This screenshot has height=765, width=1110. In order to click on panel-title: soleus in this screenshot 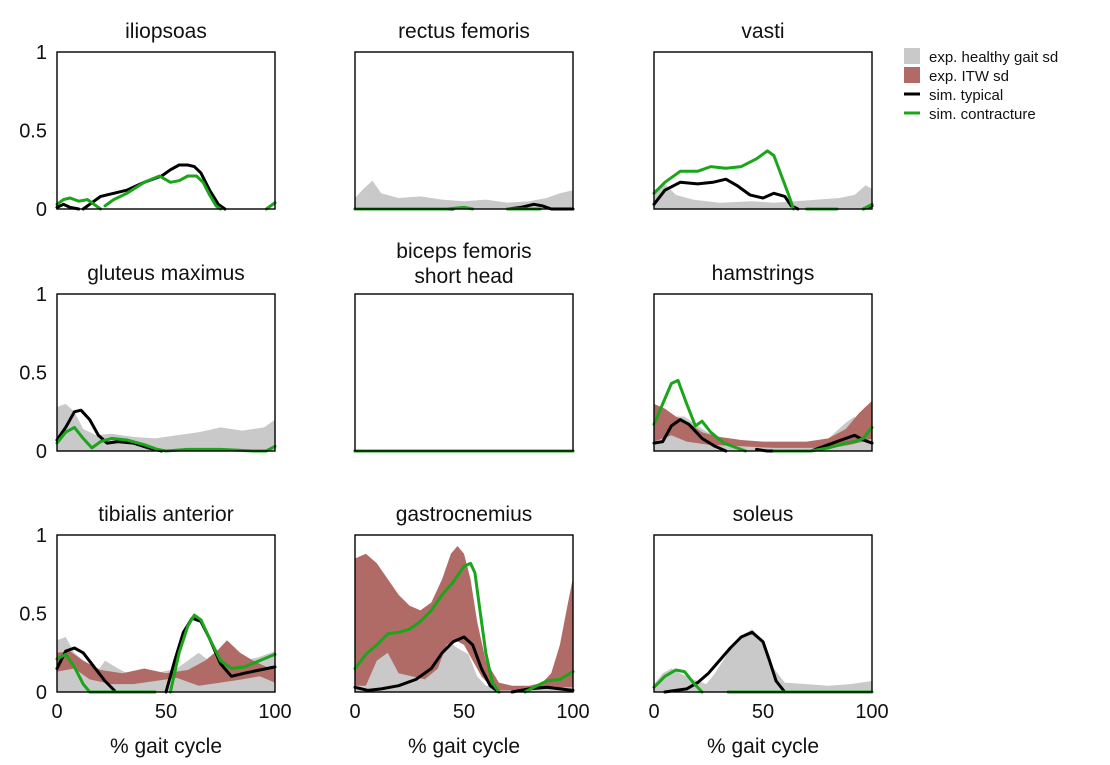, I will do `click(763, 514)`.